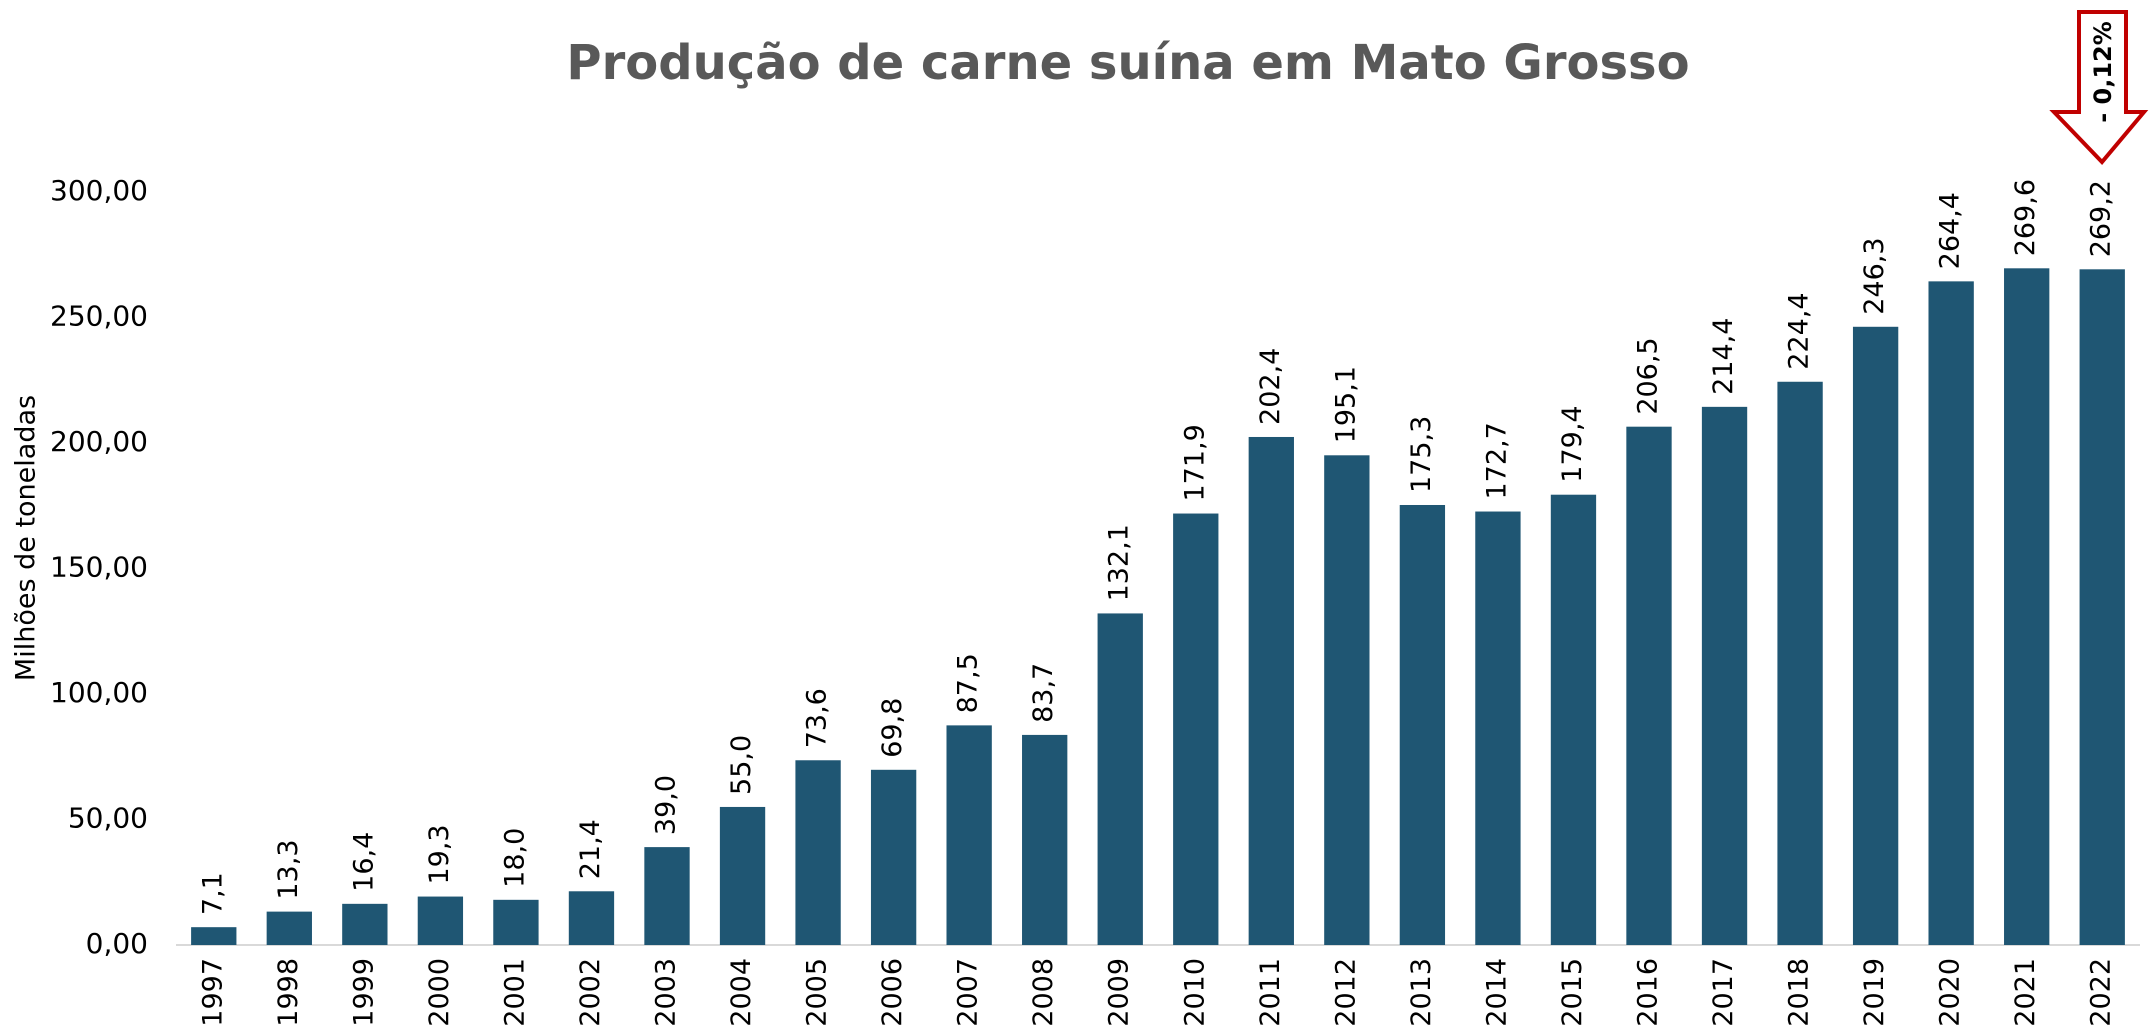 Image resolution: width=2149 pixels, height=1034 pixels. What do you see at coordinates (99, 692) in the screenshot?
I see `y-tick-label: 100,00` at bounding box center [99, 692].